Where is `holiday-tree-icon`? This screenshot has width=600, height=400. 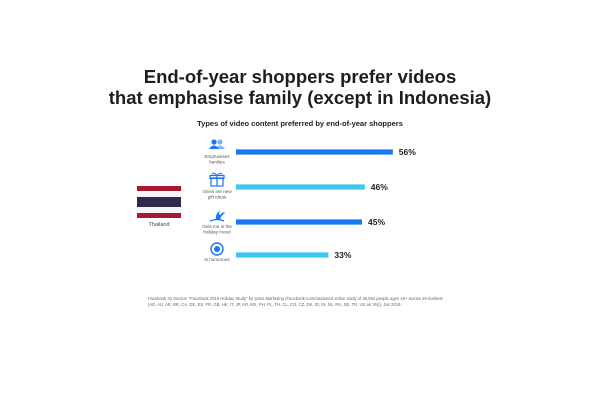 holiday-tree-icon is located at coordinates (217, 216).